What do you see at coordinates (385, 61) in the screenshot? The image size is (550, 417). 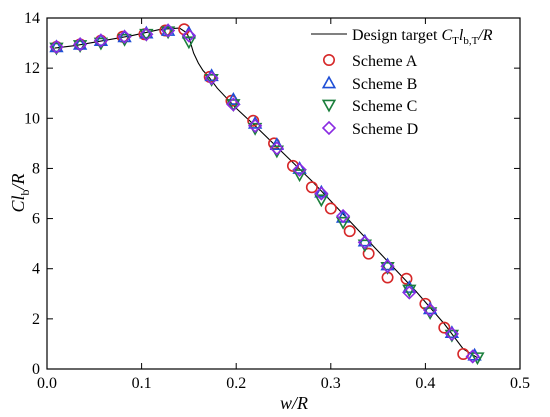 I see `legend-label-scheme-a: Scheme A` at bounding box center [385, 61].